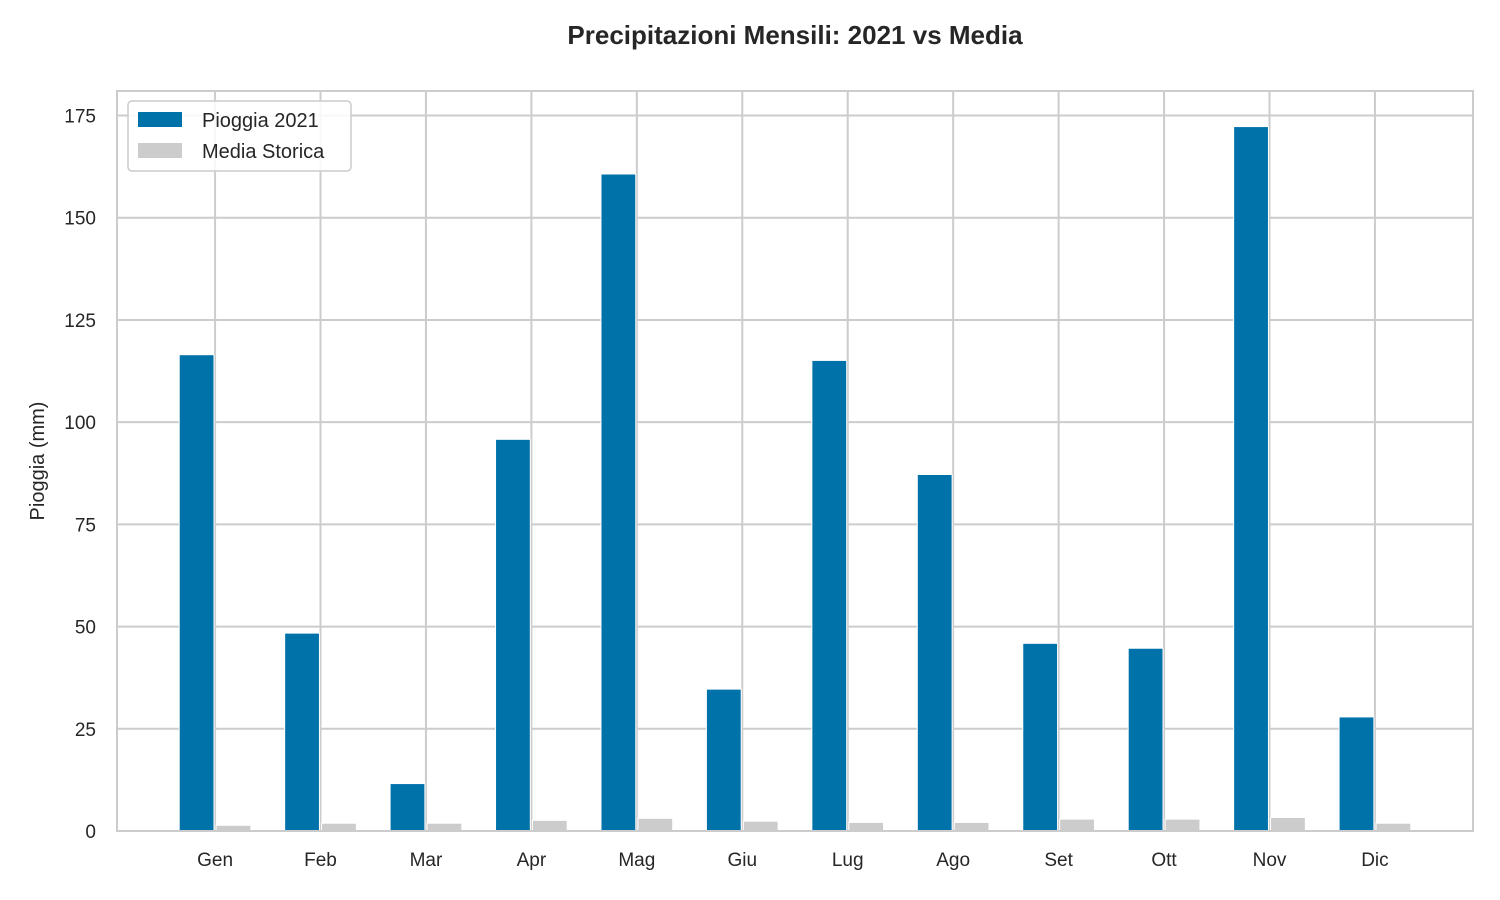  I want to click on x-axis-ticks: Gen Feb Mar Apr Mag Giu Lug Ago Set Ott Nov Dic, so click(793, 860).